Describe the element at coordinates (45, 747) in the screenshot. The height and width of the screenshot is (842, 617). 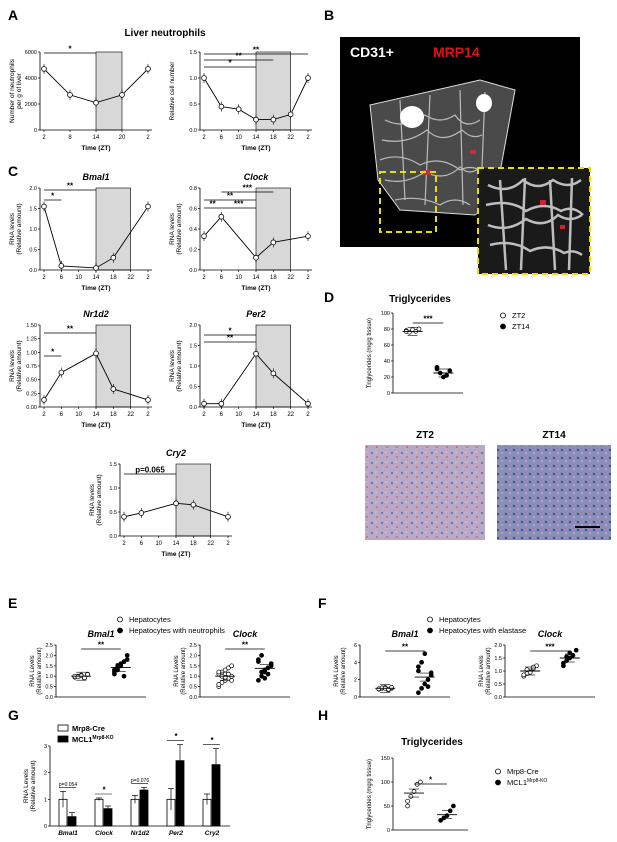
I see `panel-g-chart-ytick-label: 3` at that location.